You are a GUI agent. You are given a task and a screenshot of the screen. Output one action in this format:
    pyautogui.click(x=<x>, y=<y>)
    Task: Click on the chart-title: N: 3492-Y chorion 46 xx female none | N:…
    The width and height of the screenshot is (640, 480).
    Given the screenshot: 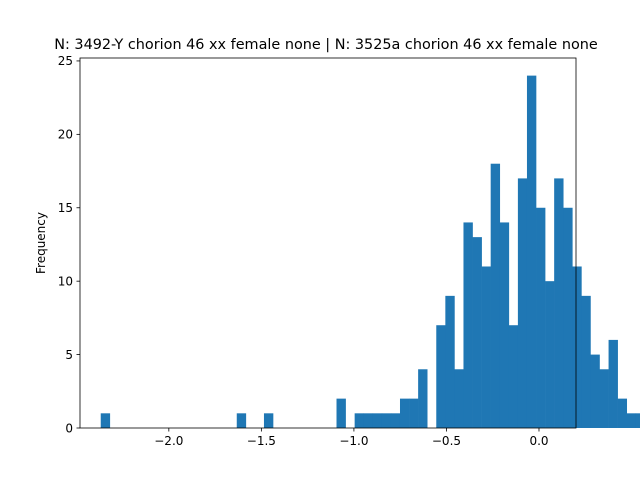 What is the action you would take?
    pyautogui.click(x=326, y=45)
    